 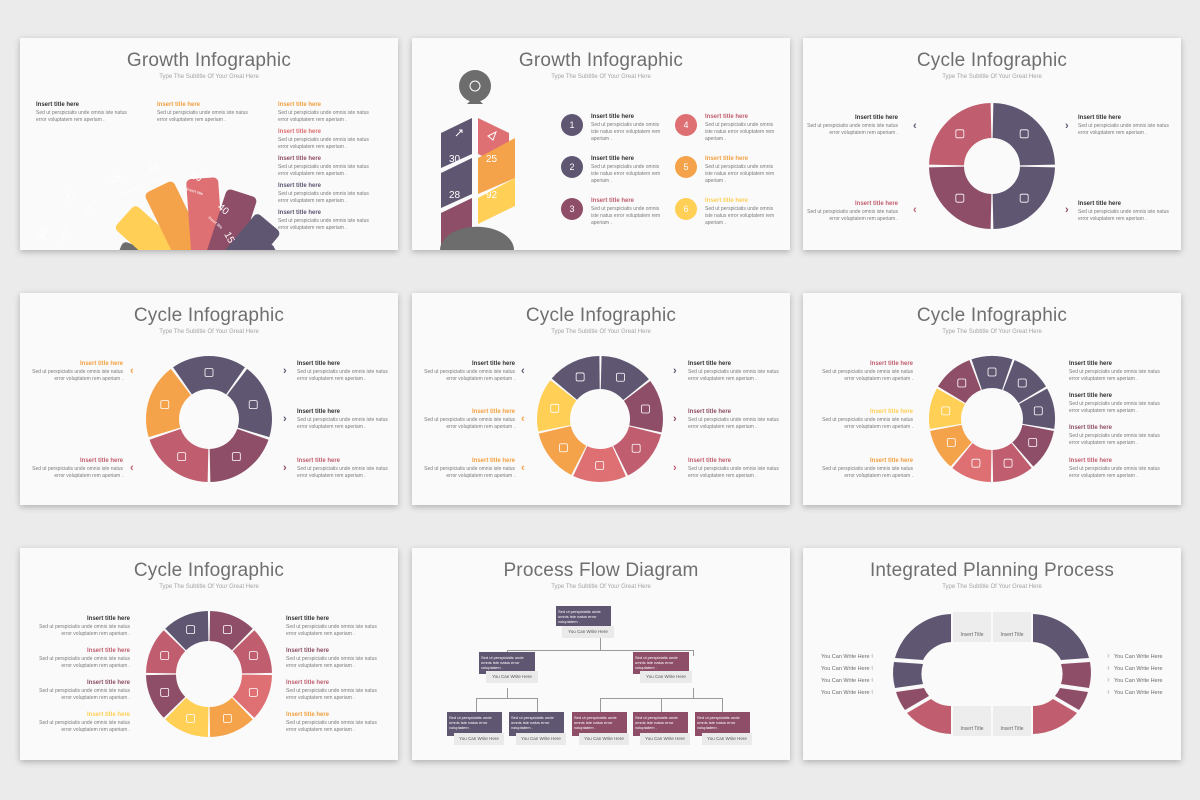 I want to click on slide-title: Growth Infographic, so click(x=601, y=60).